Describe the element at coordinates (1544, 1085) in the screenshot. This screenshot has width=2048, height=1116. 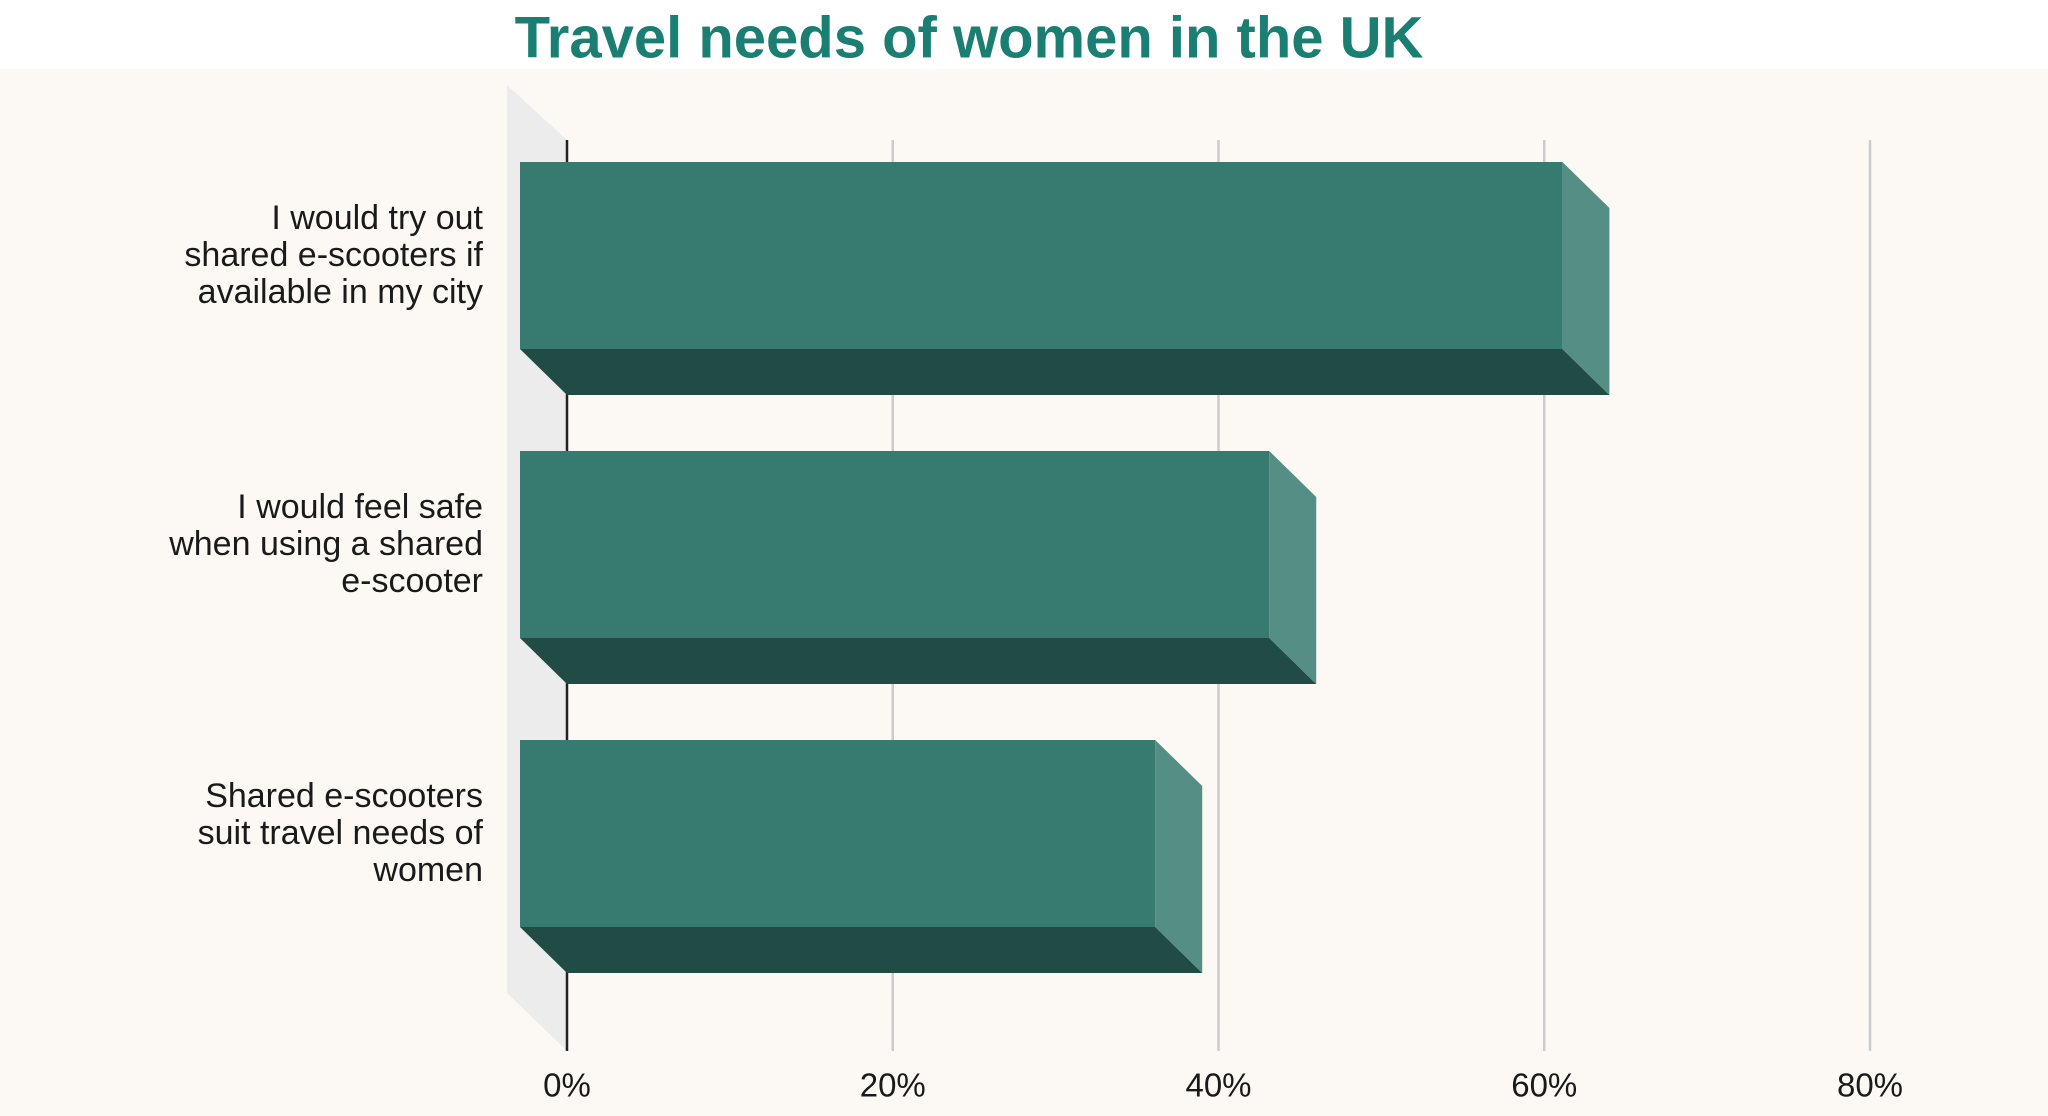
I see `x-tick-label: 60%` at that location.